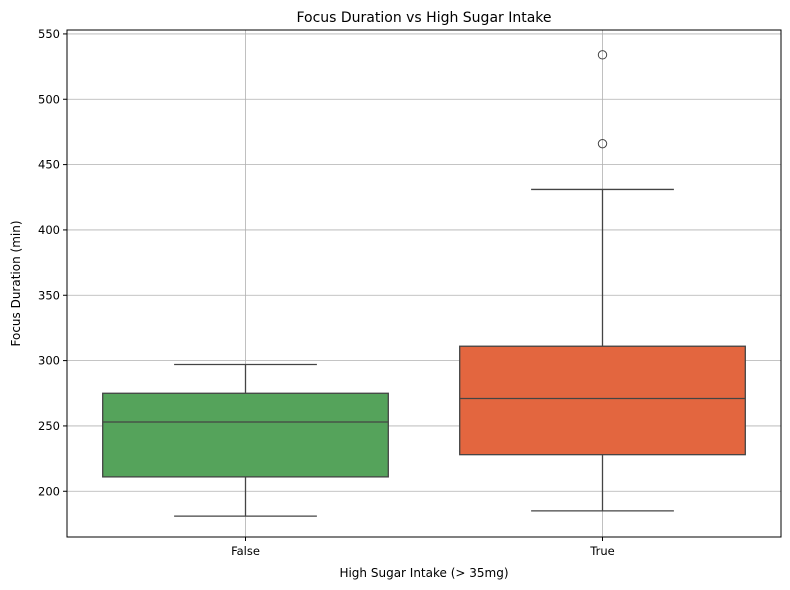 The width and height of the screenshot is (790, 590). I want to click on y-tick-label: 200, so click(49, 491).